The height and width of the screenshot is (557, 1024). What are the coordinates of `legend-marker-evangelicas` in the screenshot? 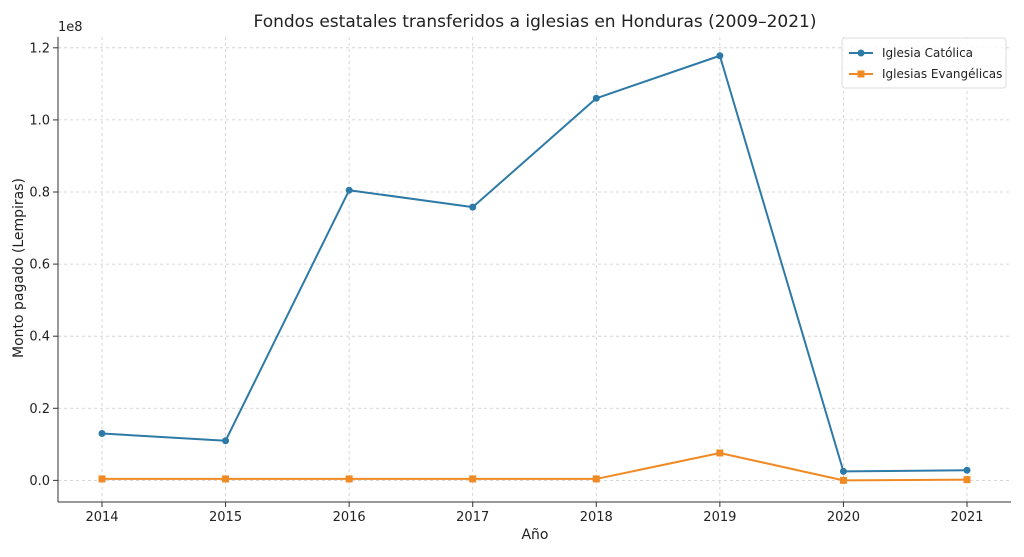 It's located at (861, 74).